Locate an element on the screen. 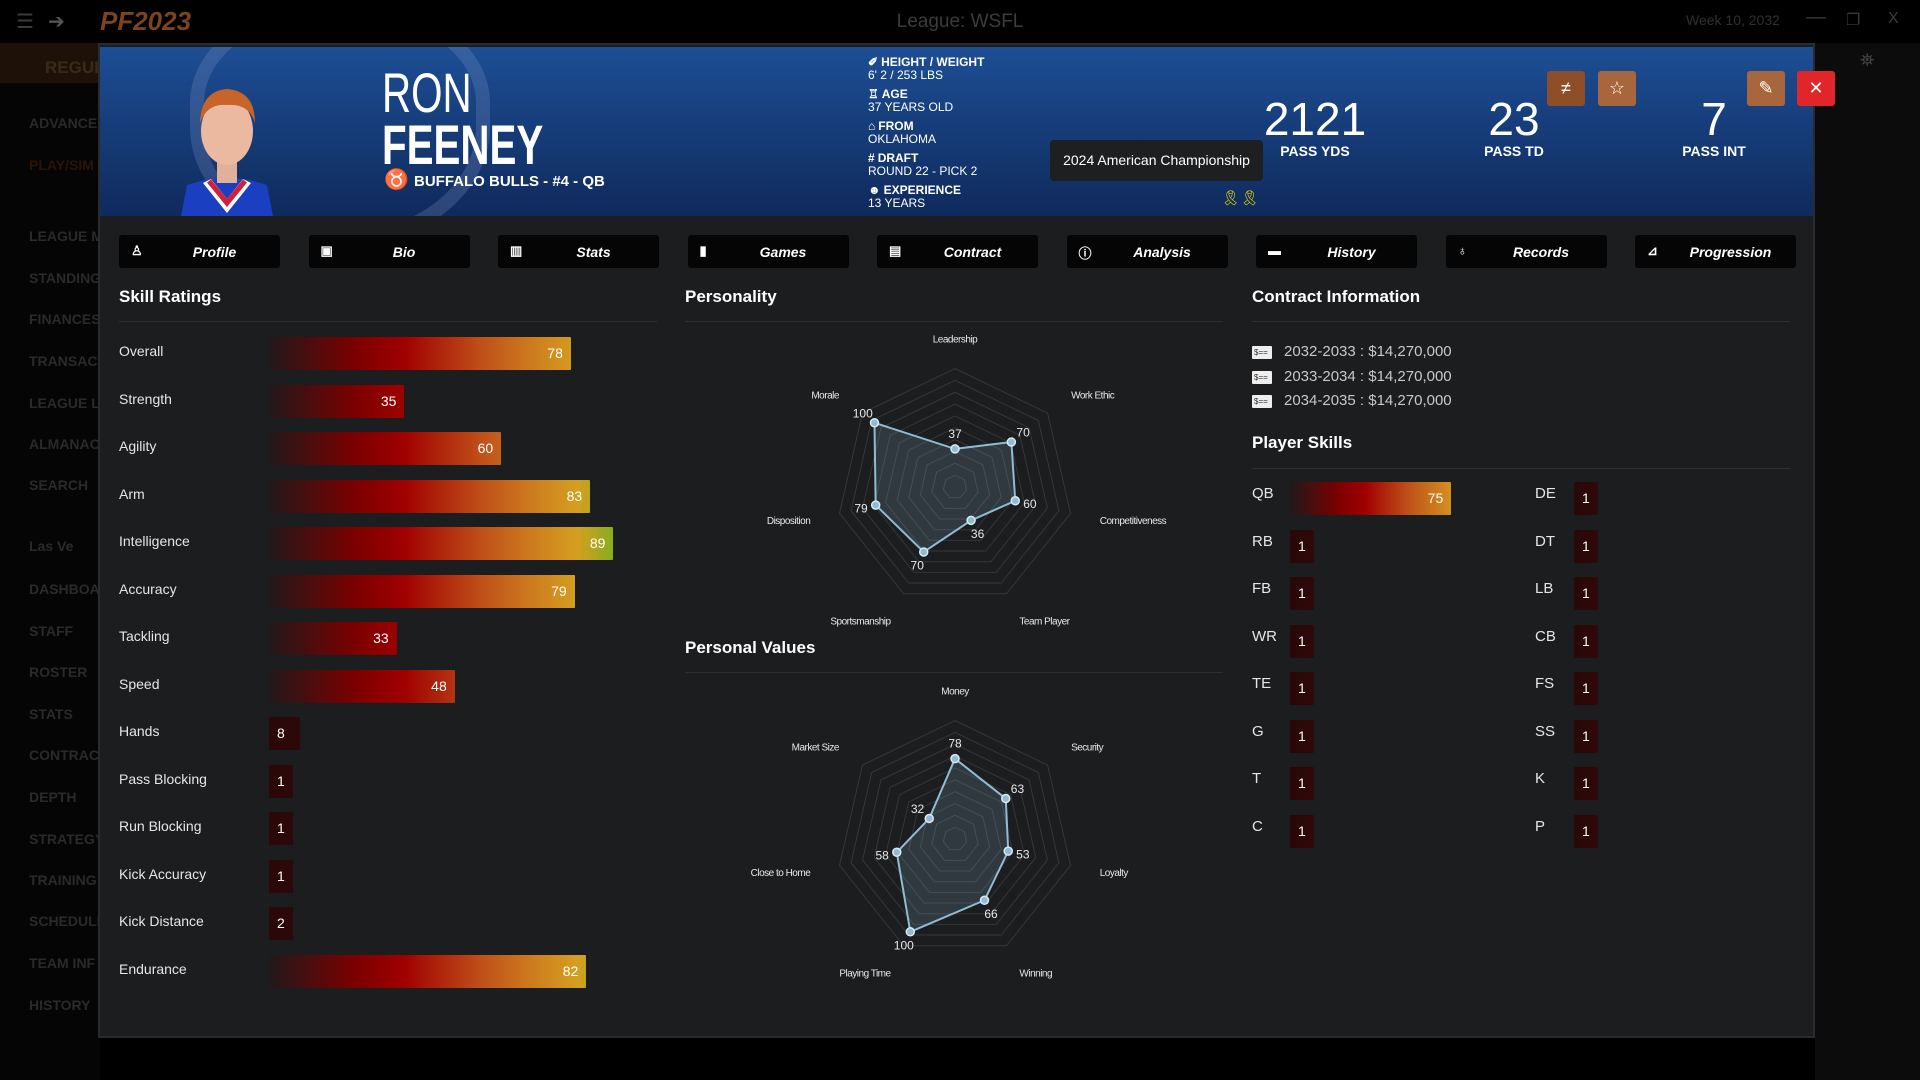 This screenshot has width=1920, height=1080. hash-icon: # is located at coordinates (871, 158).